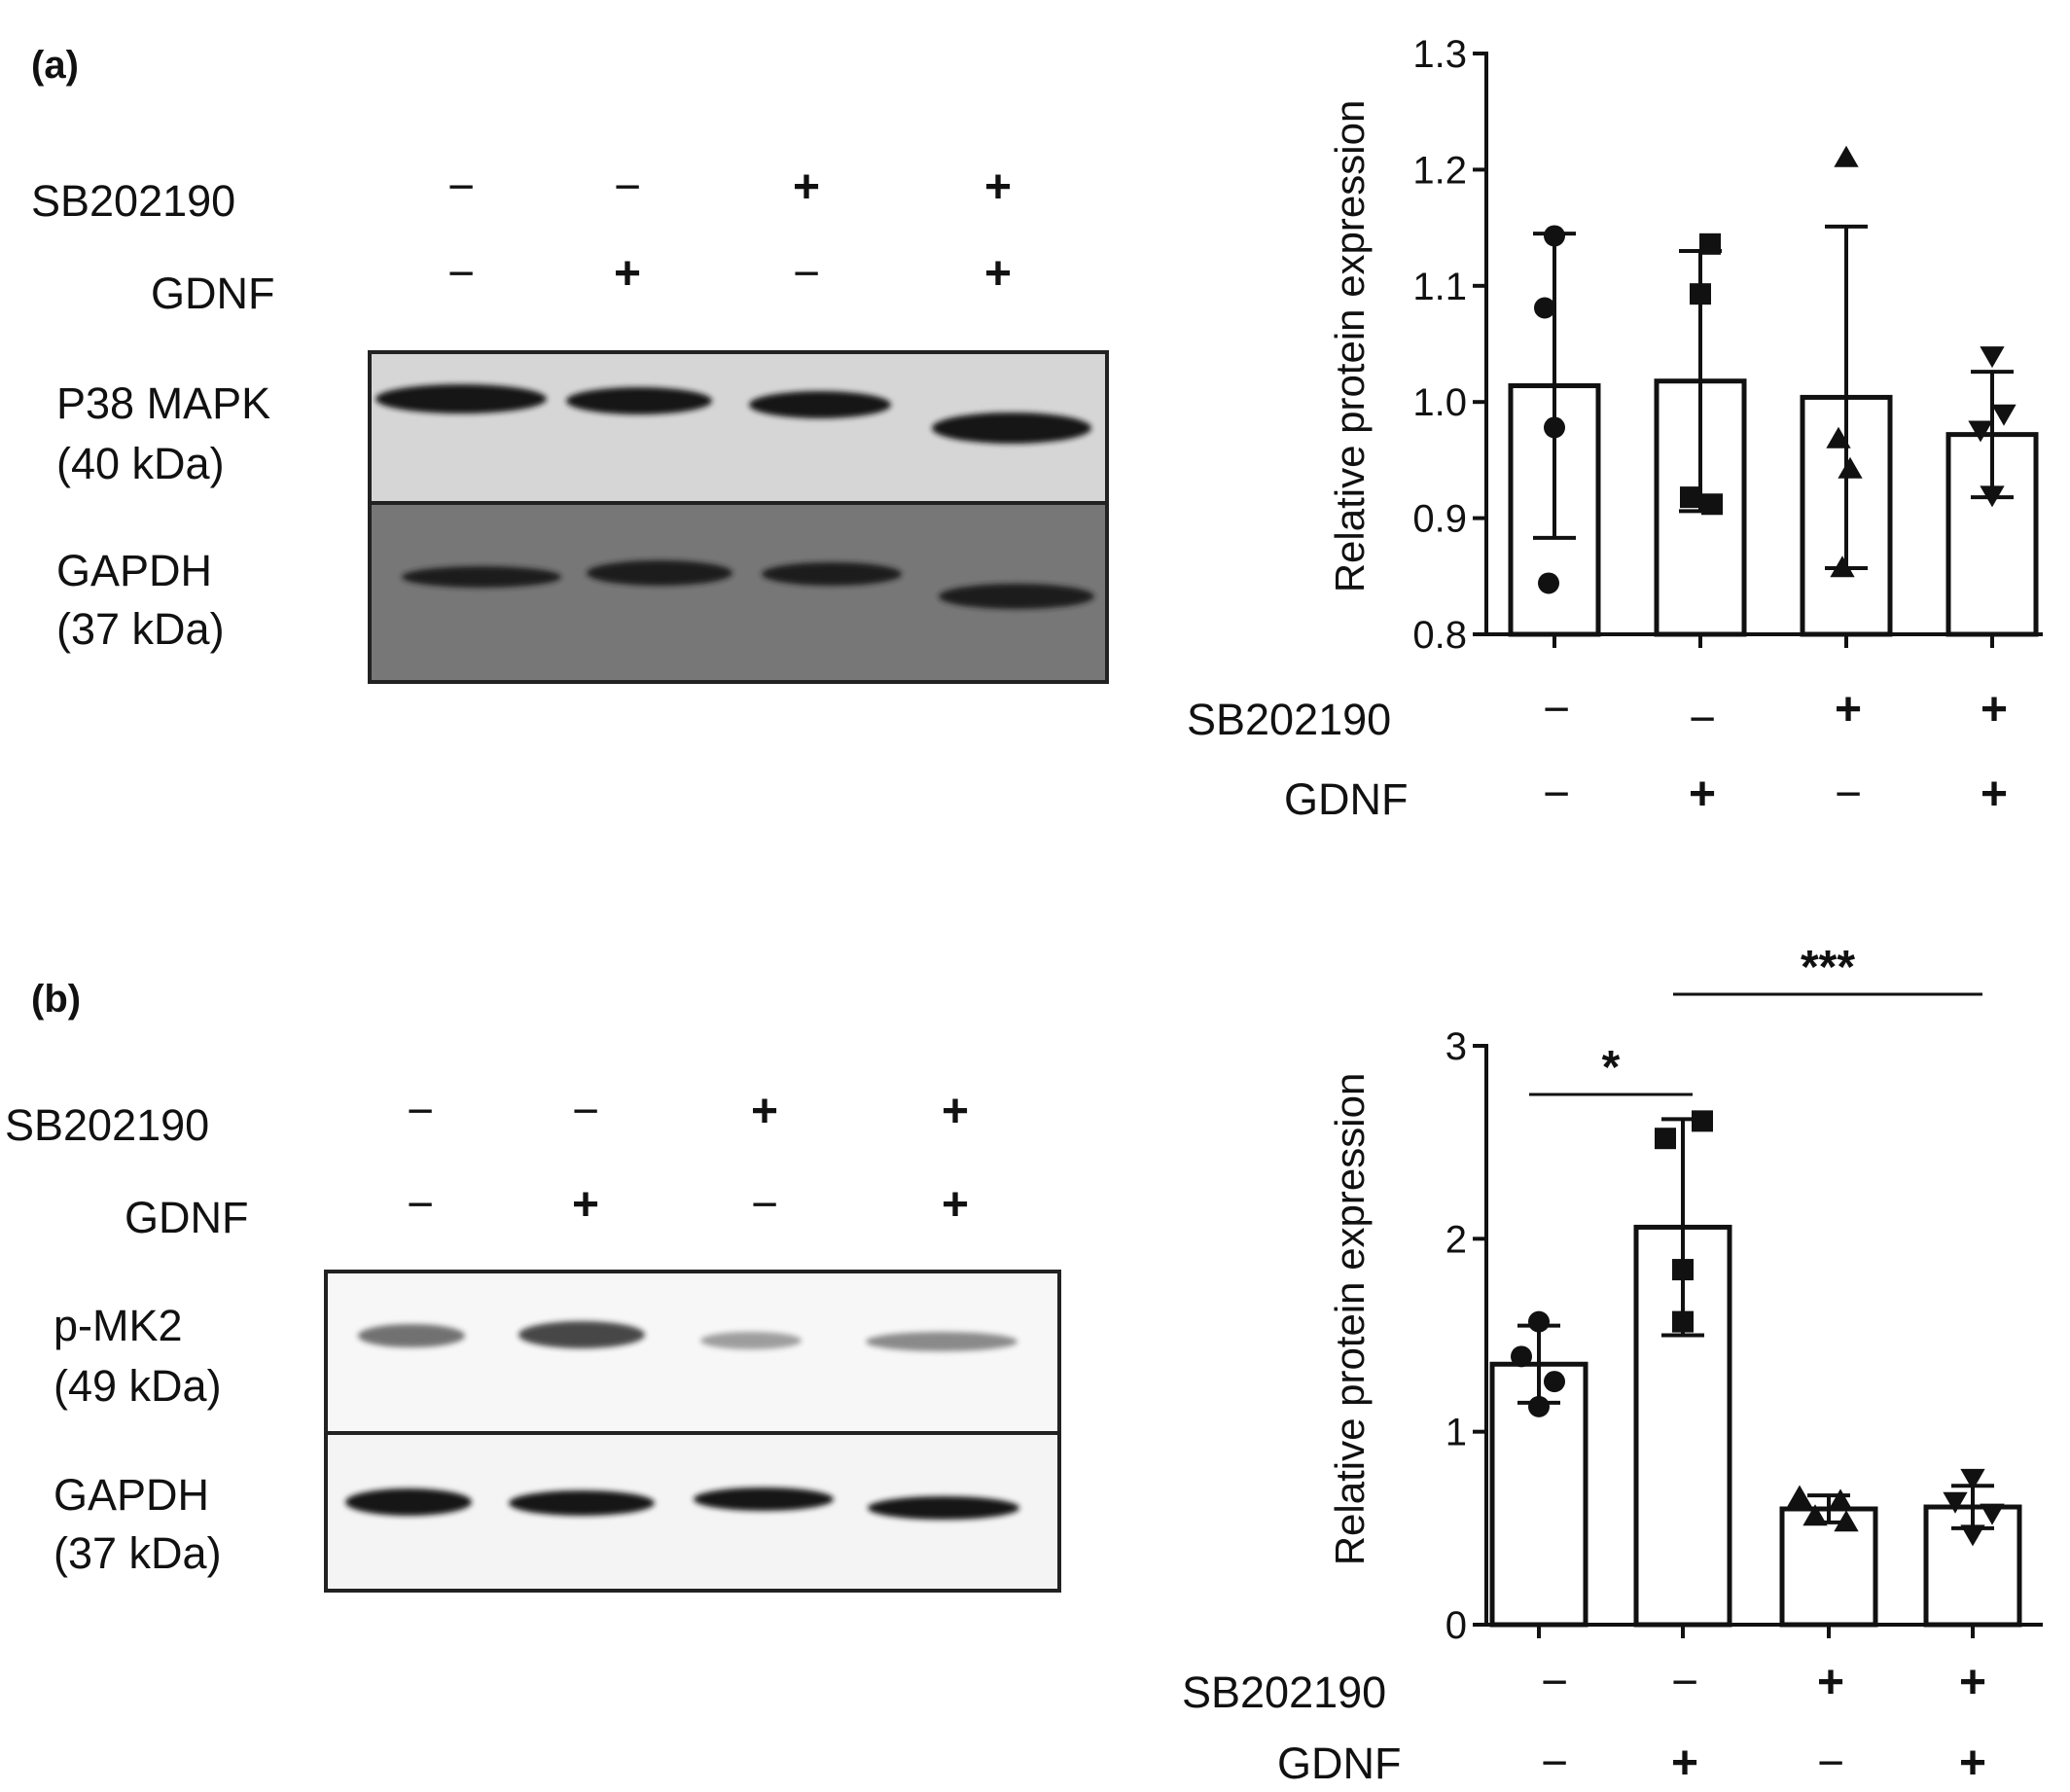 The height and width of the screenshot is (1792, 2070). What do you see at coordinates (1828, 968) in the screenshot?
I see `significance-label: ***` at bounding box center [1828, 968].